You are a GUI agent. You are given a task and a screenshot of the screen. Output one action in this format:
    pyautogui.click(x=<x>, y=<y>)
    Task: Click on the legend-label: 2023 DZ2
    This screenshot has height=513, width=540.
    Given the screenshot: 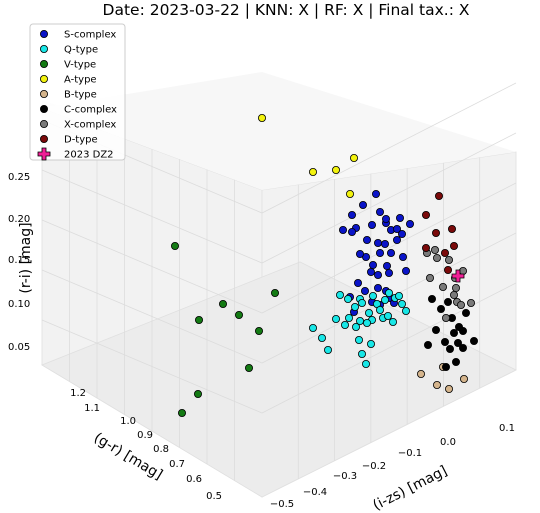 What is the action you would take?
    pyautogui.click(x=89, y=155)
    